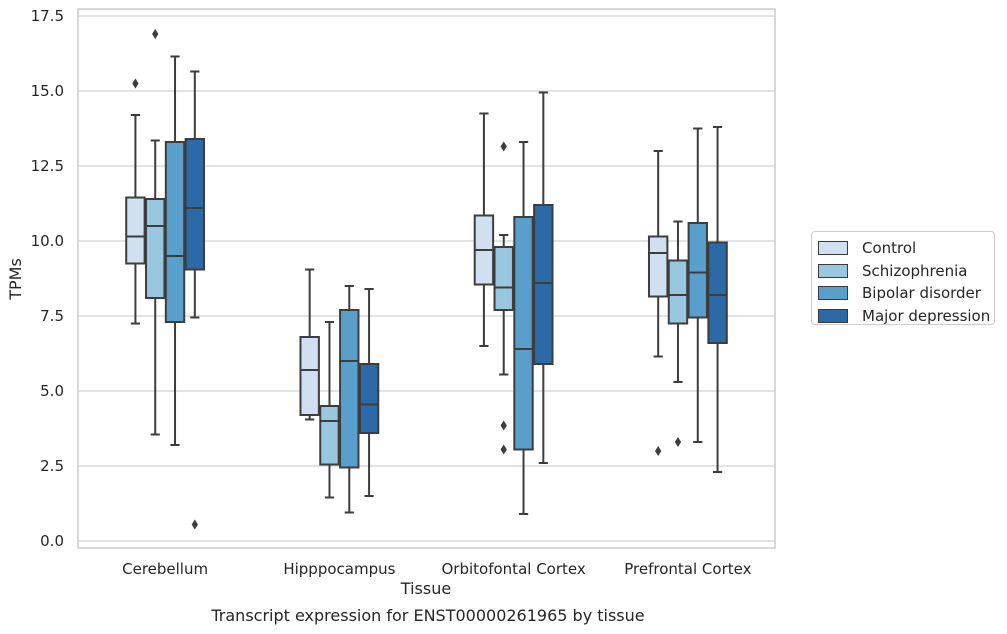 This screenshot has width=1007, height=634. I want to click on y-tick-label: 12.5, so click(47, 166).